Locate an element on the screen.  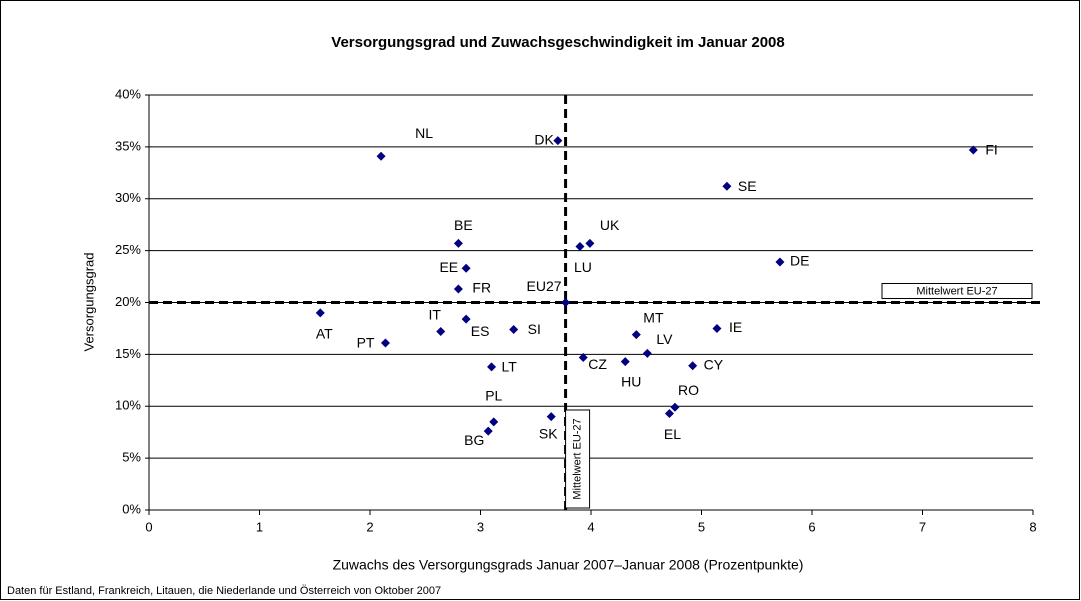
point-label: LV is located at coordinates (664, 339).